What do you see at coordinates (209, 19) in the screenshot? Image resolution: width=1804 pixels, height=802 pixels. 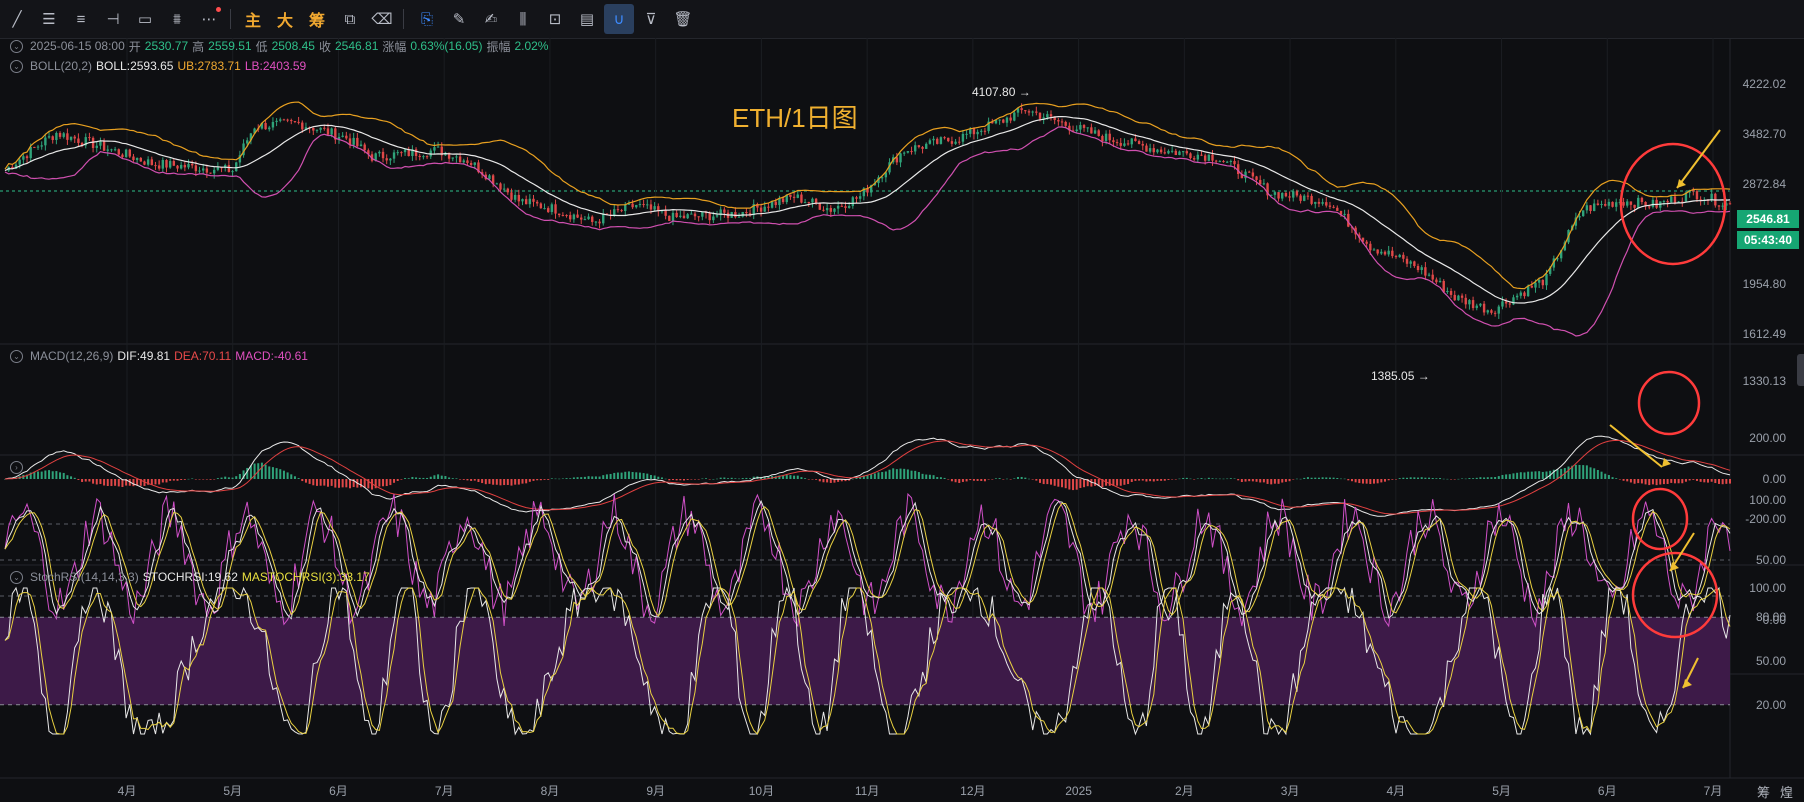 I see `more-tools-icon: ⋯` at bounding box center [209, 19].